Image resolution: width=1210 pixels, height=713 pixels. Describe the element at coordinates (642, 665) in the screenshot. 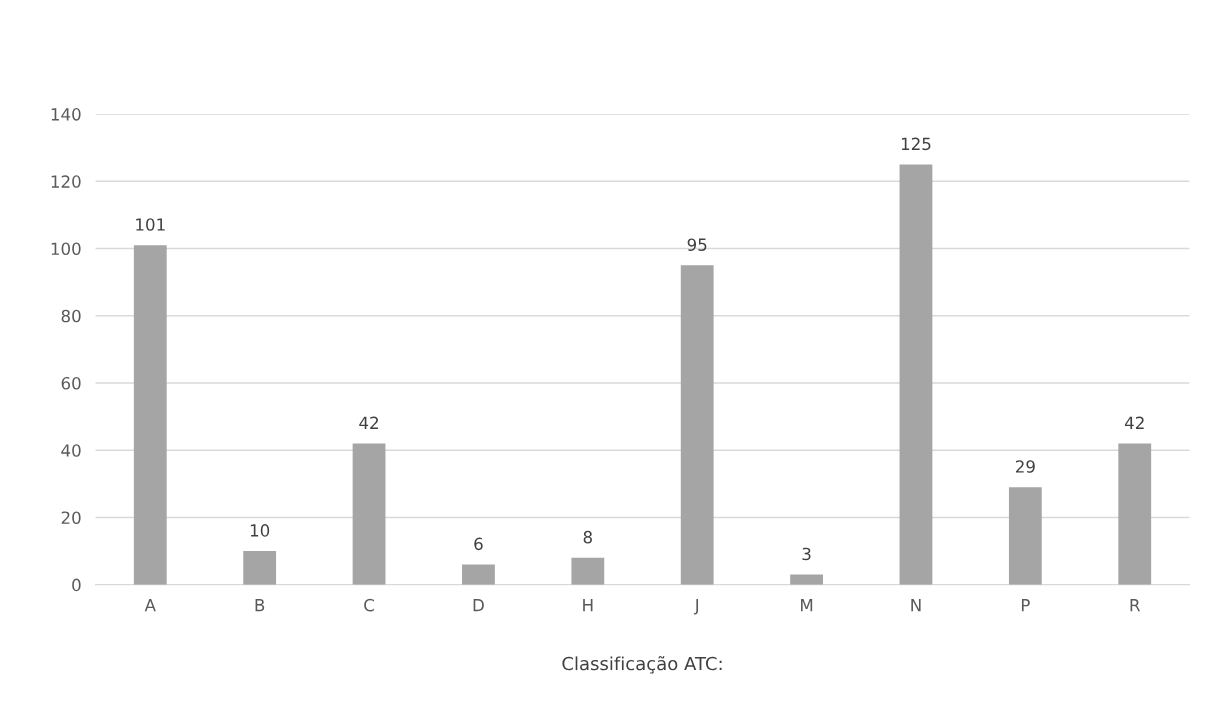

I see `x-axis-title: Classificação ATC:` at that location.